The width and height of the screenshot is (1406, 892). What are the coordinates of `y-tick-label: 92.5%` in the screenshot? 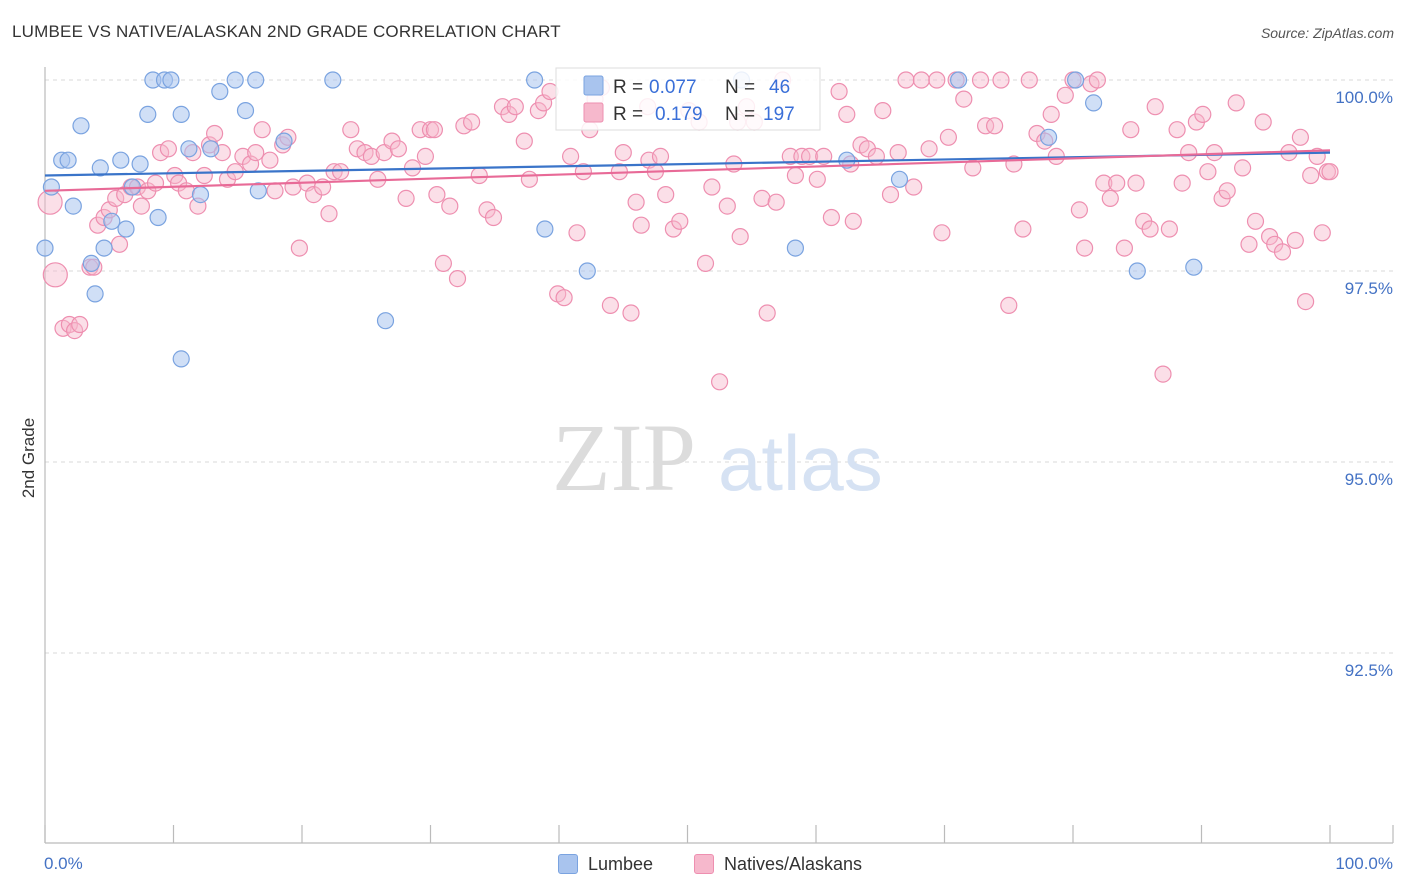 It's located at (1369, 670).